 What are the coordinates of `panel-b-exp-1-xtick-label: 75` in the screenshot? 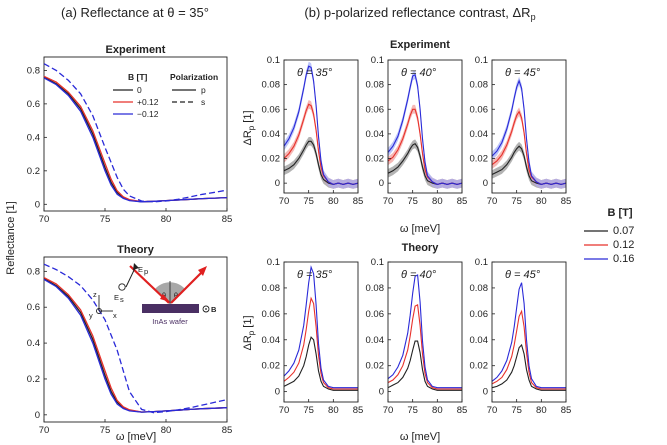 It's located at (412, 201).